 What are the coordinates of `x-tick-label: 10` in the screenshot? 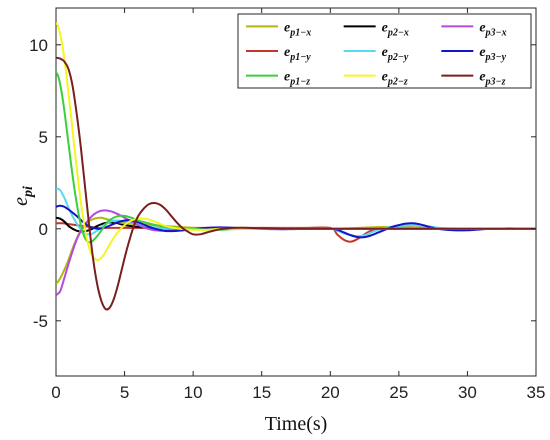 It's located at (193, 392).